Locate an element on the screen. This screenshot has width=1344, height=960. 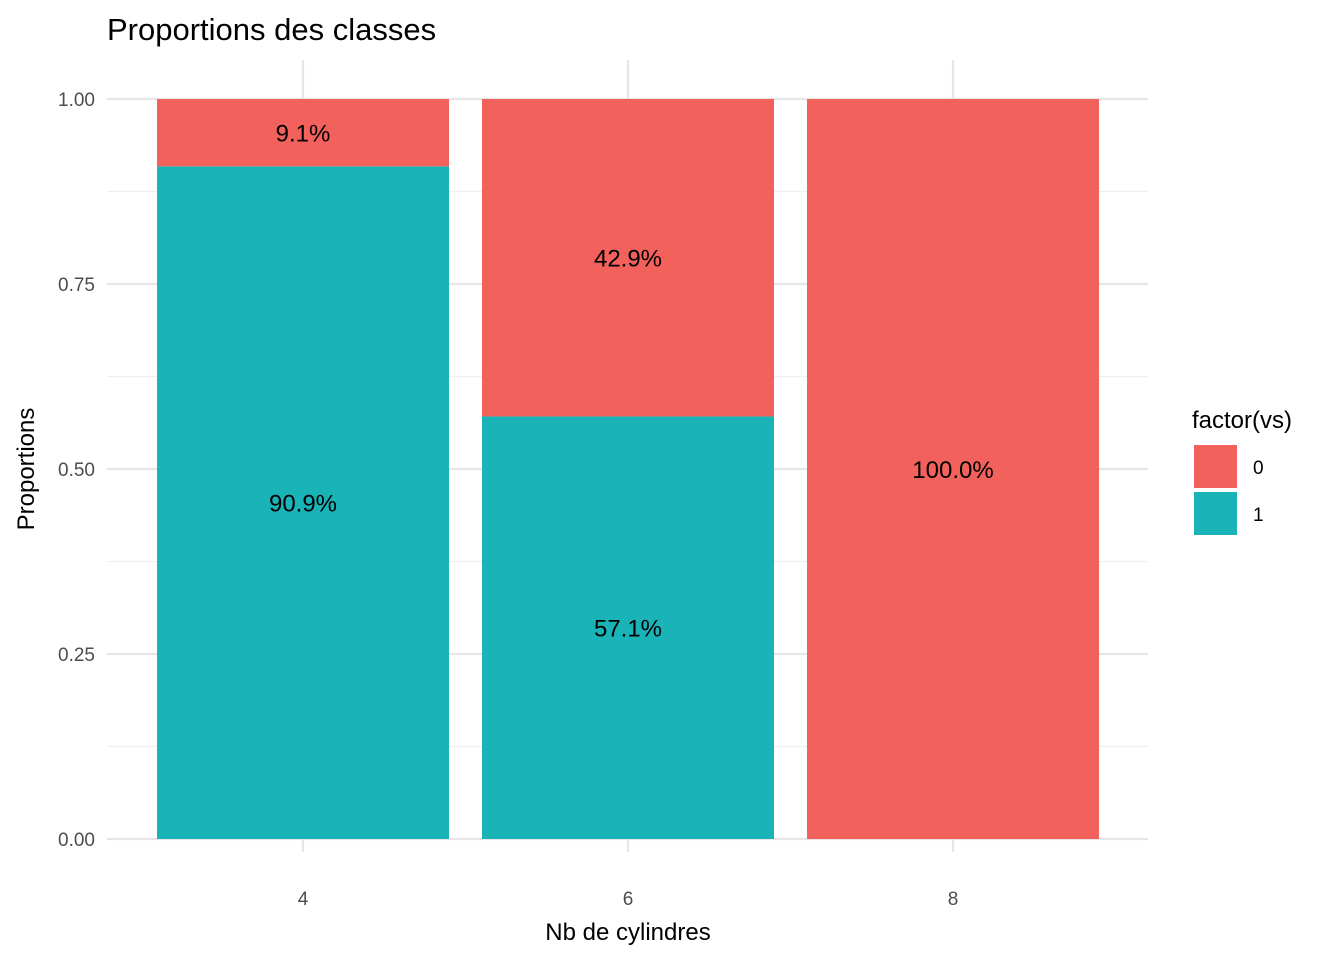
x-axis-ticks: 4 6 8 is located at coordinates (628, 899).